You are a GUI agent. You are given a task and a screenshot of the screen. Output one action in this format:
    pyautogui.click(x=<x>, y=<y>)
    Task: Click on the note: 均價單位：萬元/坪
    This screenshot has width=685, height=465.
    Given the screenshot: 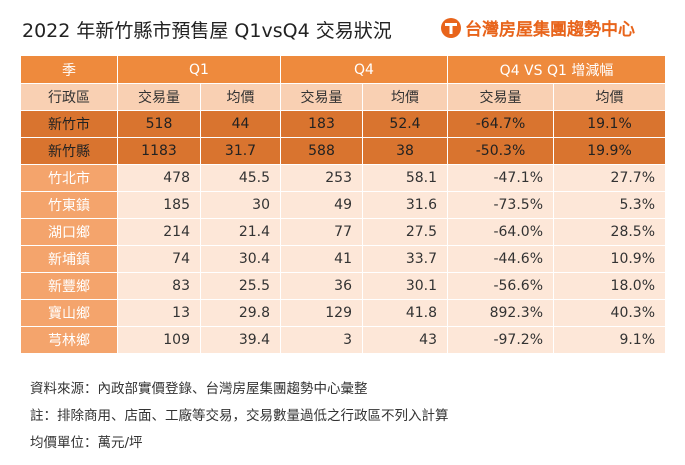 What is the action you would take?
    pyautogui.click(x=86, y=443)
    